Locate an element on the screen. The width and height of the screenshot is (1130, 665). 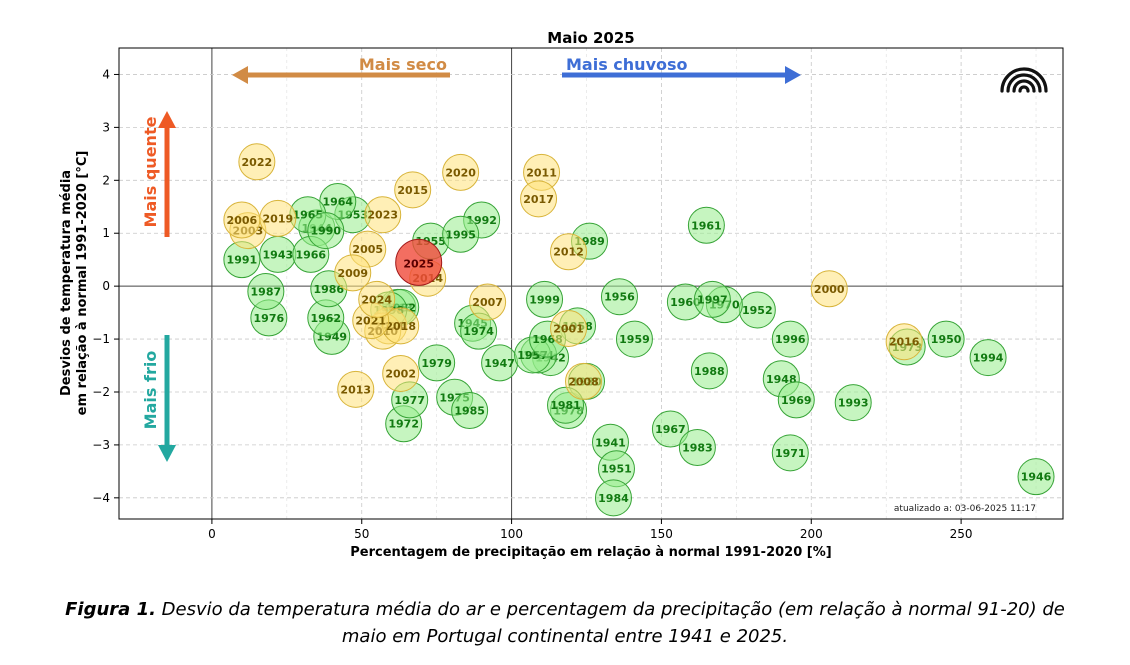
point-2008 is located at coordinates (584, 381).